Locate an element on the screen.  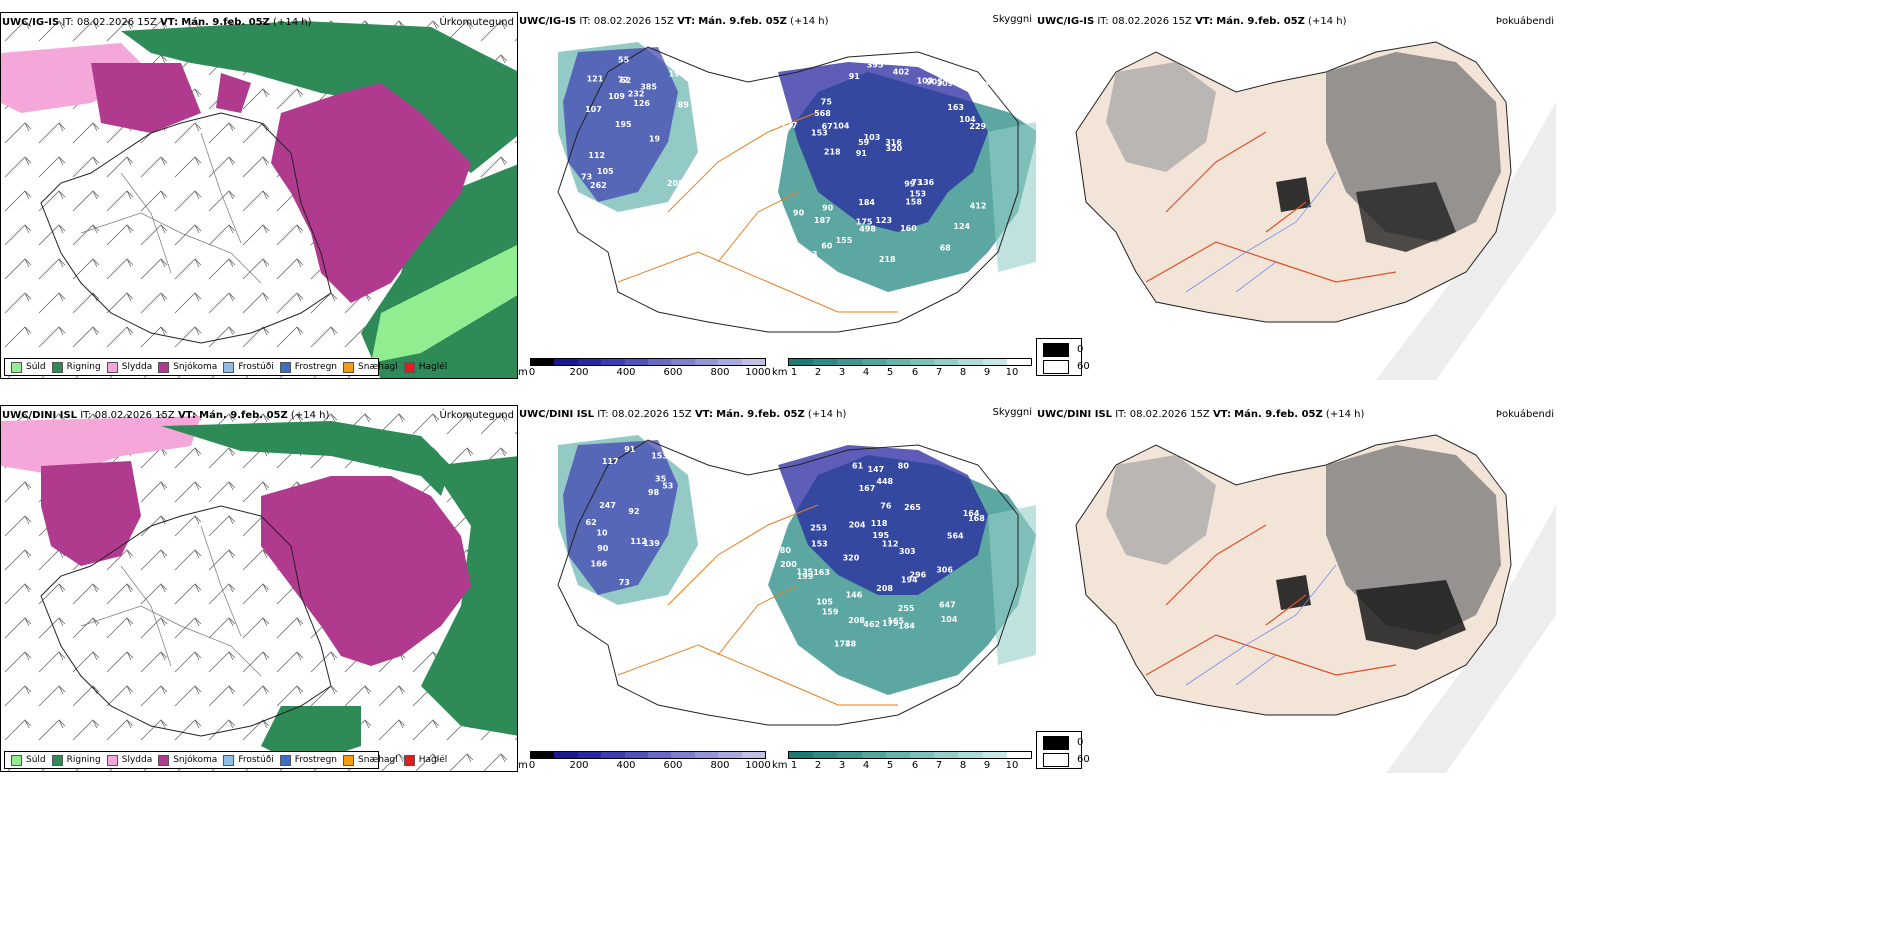
cloud-base-label: 218 is located at coordinates (887, 259).